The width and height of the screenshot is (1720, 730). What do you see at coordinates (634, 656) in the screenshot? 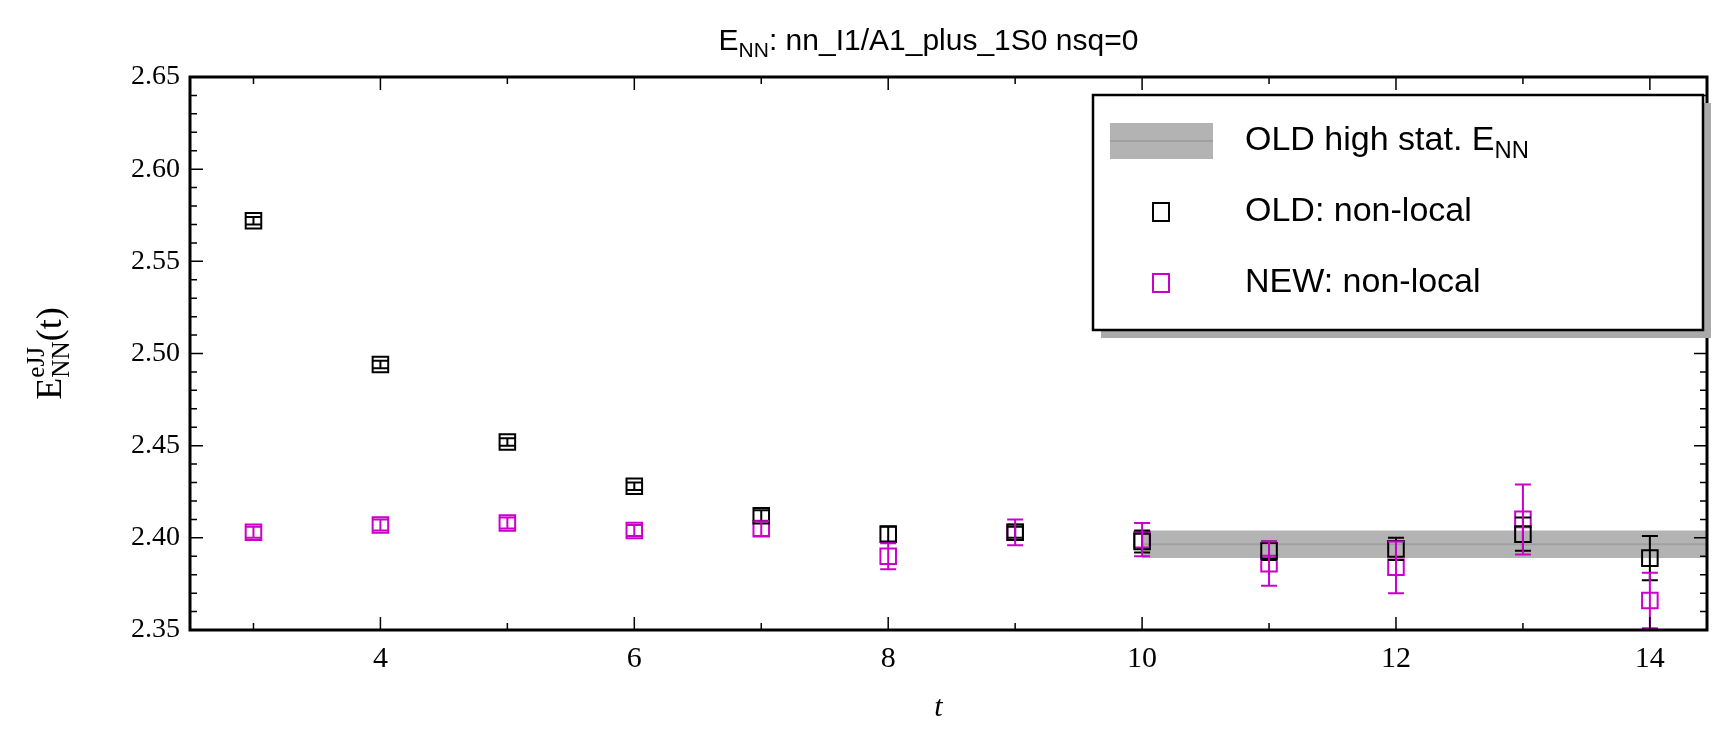
I see `x-tick-label: 6` at bounding box center [634, 656].